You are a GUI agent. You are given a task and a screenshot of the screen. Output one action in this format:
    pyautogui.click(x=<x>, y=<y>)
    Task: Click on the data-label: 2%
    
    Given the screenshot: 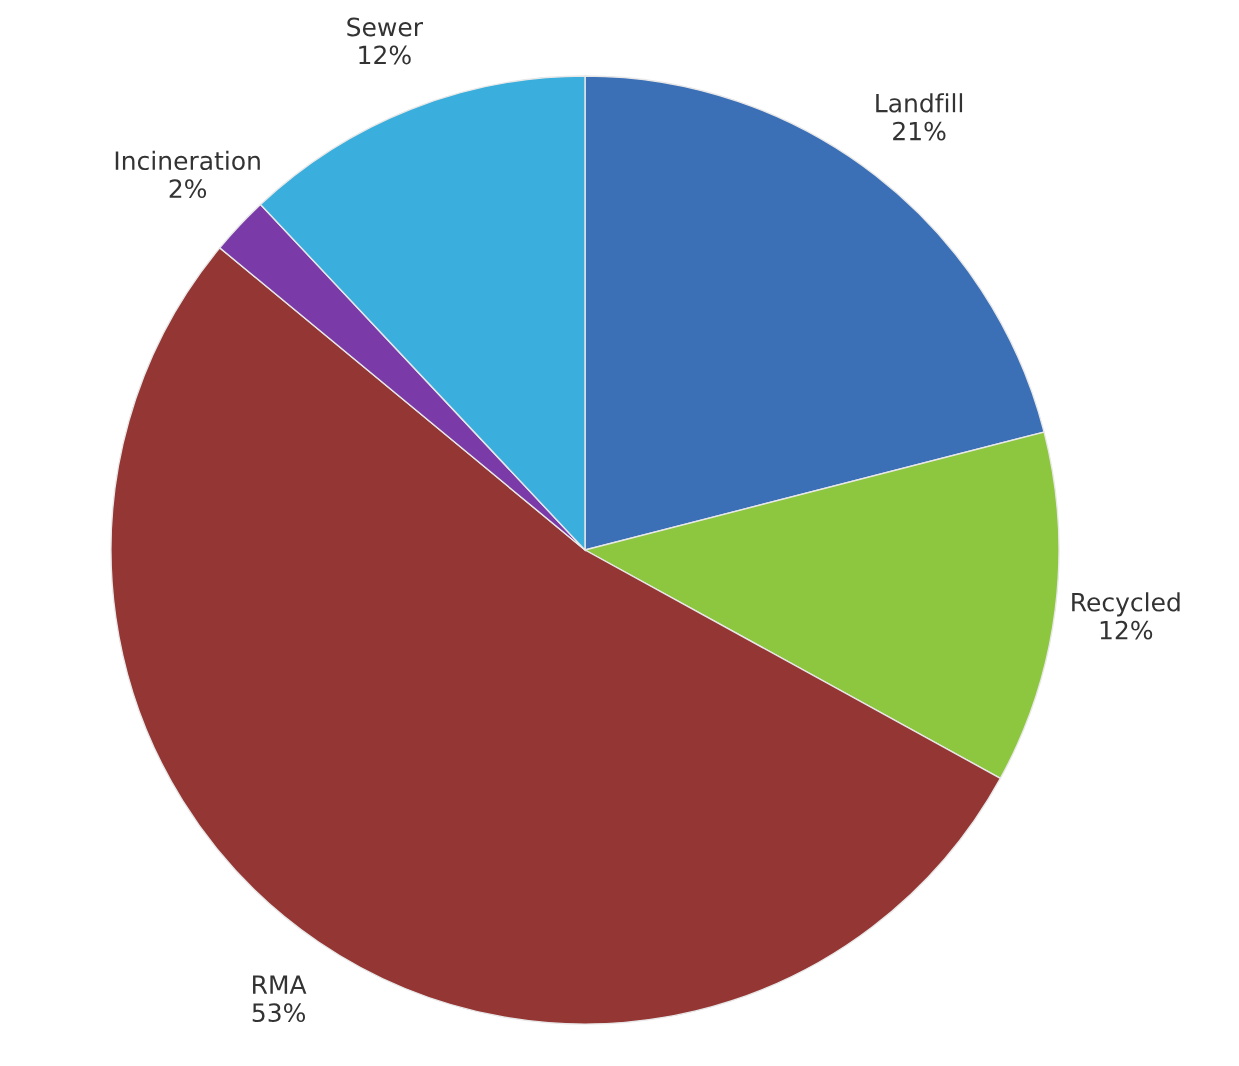 What is the action you would take?
    pyautogui.click(x=188, y=189)
    